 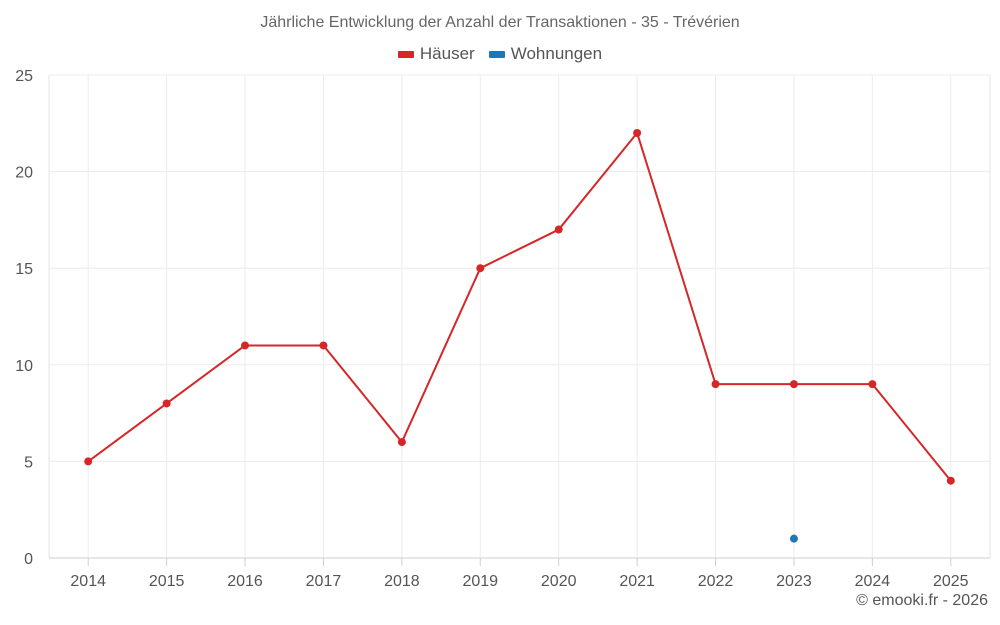 What do you see at coordinates (951, 581) in the screenshot?
I see `x-tick-label: 2025` at bounding box center [951, 581].